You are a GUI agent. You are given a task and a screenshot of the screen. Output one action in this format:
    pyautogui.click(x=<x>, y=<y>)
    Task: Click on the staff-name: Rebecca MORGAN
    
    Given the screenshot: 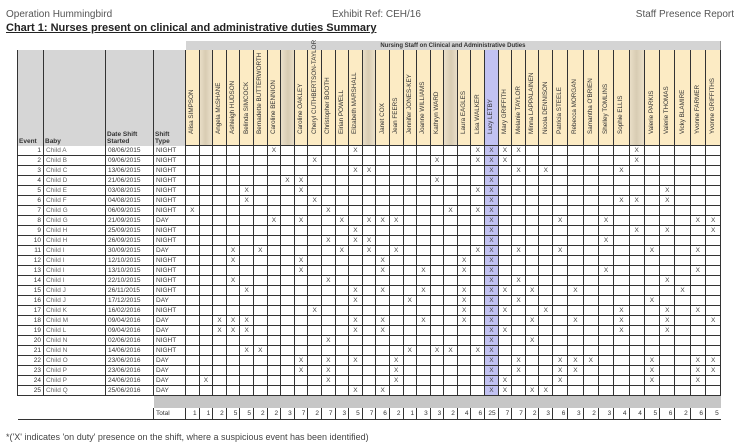 What is the action you would take?
    pyautogui.click(x=575, y=106)
    